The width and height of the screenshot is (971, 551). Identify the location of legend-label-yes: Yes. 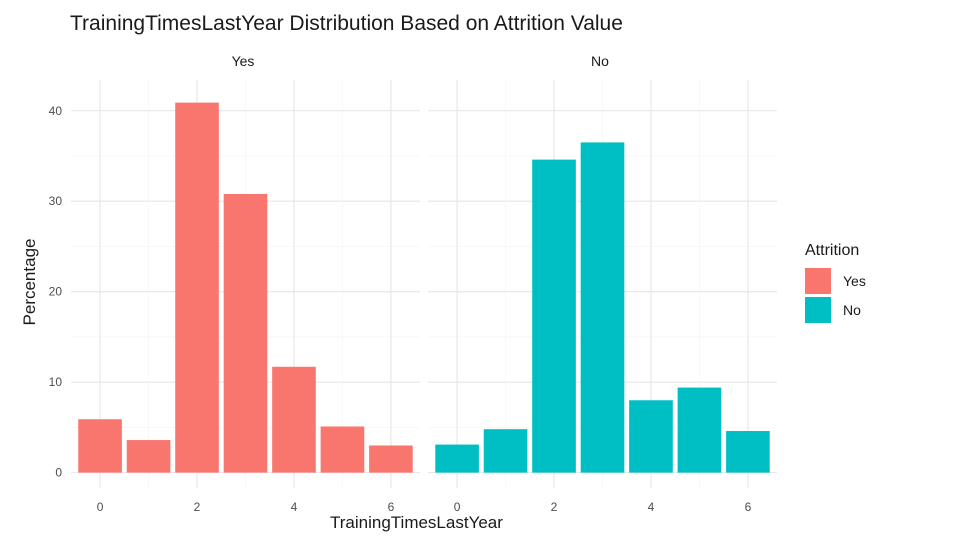
(854, 280).